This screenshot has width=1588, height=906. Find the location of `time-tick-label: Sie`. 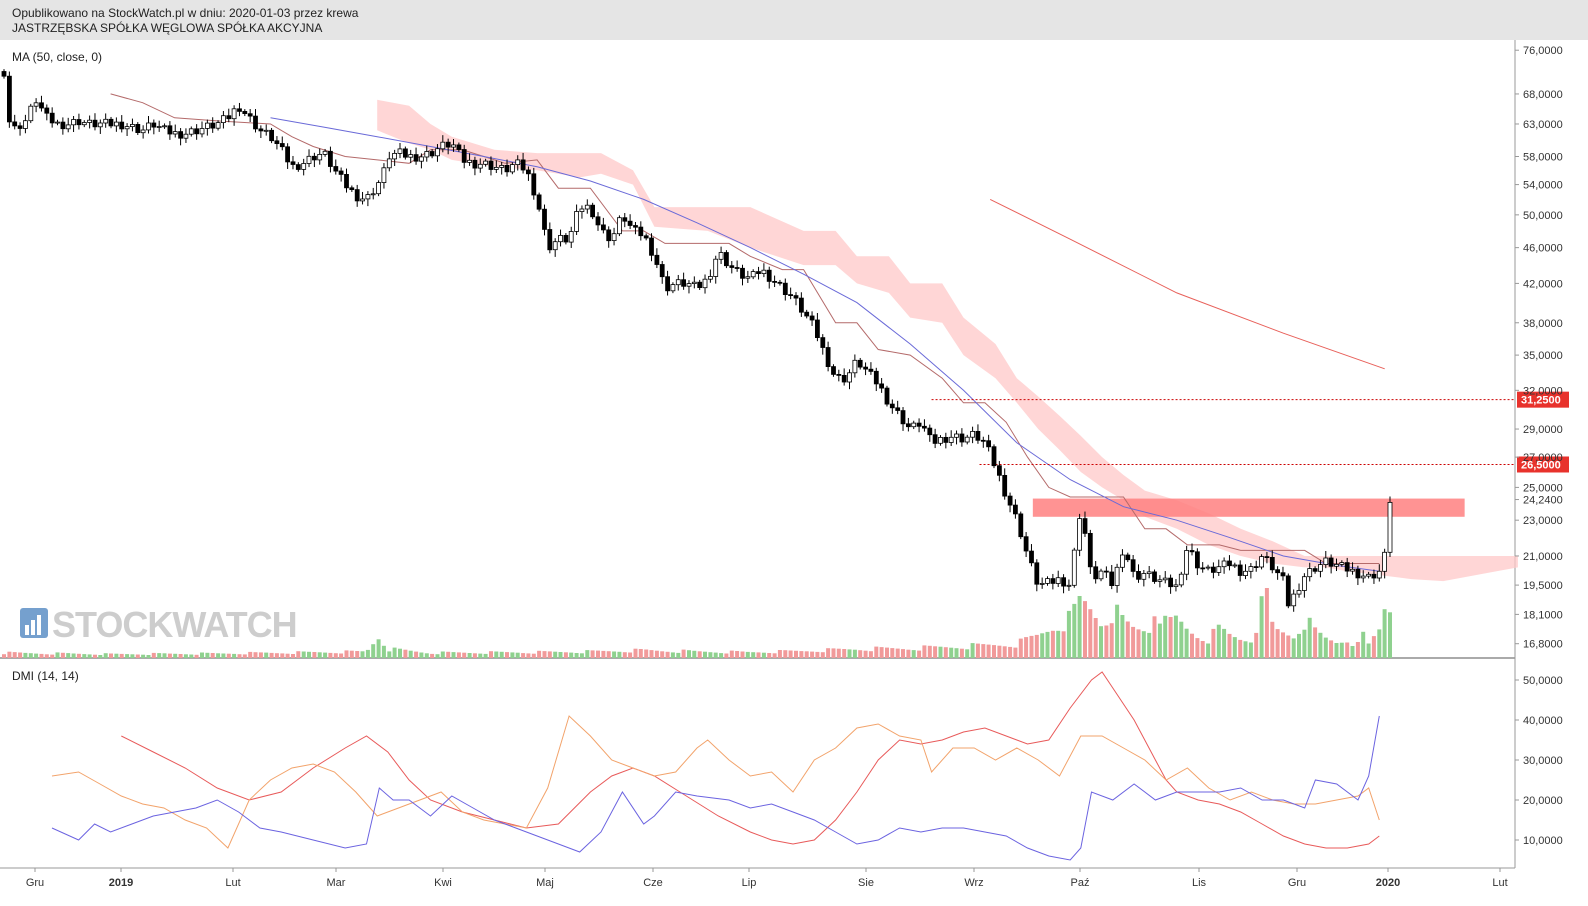

time-tick-label: Sie is located at coordinates (866, 883).